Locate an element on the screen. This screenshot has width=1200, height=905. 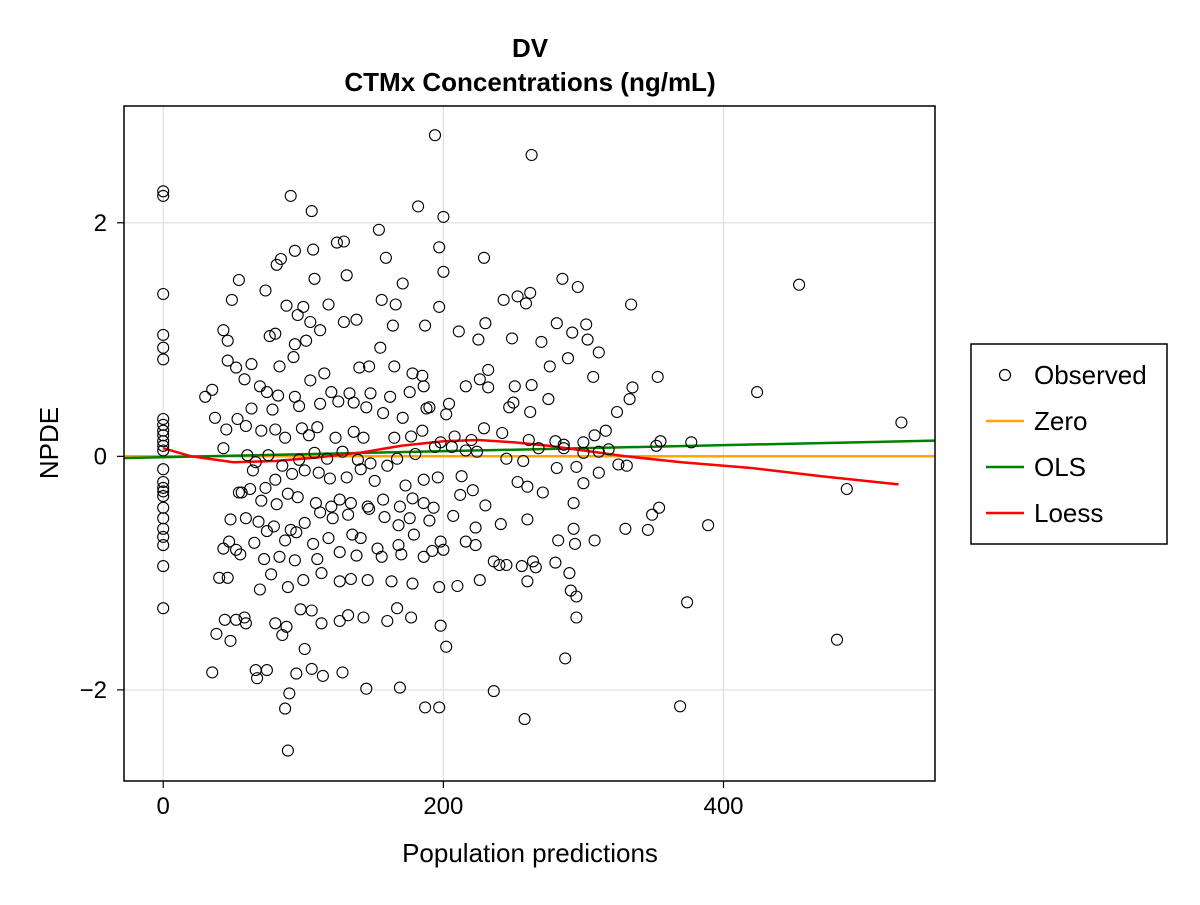
legend-loess-label: Loess is located at coordinates (1068, 513).